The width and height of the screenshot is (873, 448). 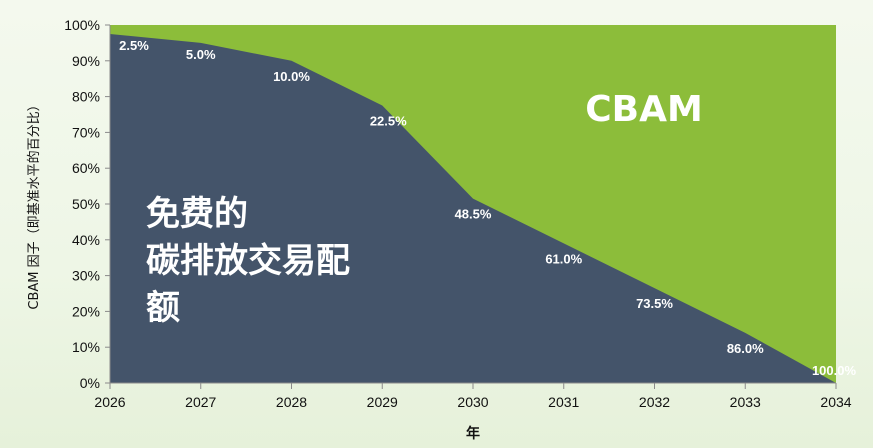 I want to click on data-label: 73.5%, so click(x=654, y=303).